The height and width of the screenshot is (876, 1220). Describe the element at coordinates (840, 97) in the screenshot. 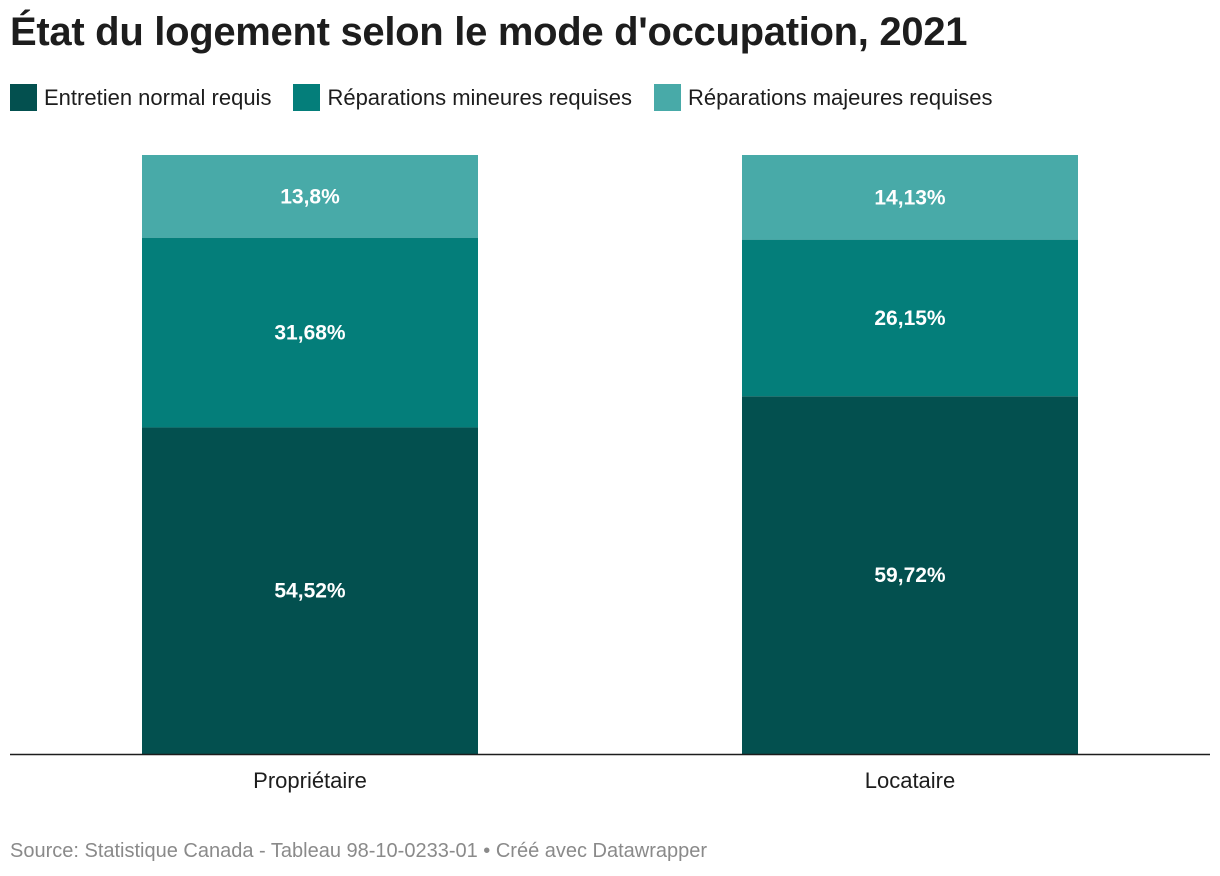

I see `legend-label-reparations-majeures: Réparations majeures requises` at that location.